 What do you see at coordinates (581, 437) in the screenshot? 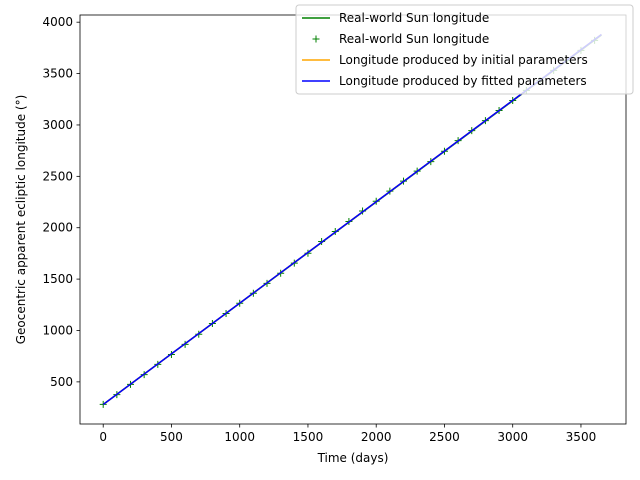
I see `x-tick-label: 3500` at bounding box center [581, 437].